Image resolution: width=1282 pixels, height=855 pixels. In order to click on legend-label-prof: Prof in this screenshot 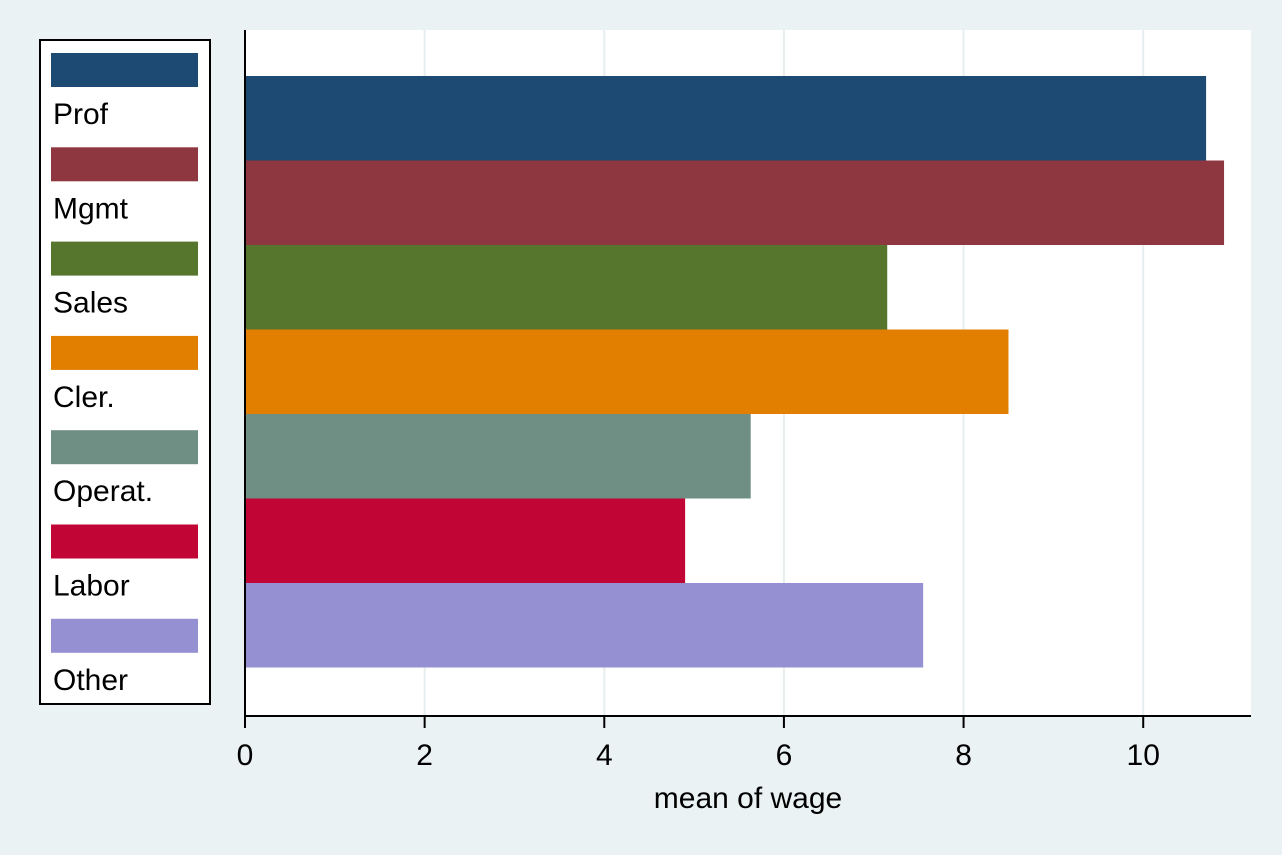, I will do `click(81, 114)`.